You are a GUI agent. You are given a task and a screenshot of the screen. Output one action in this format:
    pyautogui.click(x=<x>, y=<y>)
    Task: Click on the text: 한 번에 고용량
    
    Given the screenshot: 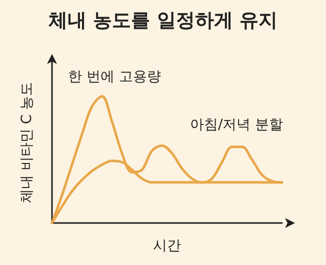 What is the action you would take?
    pyautogui.click(x=114, y=77)
    